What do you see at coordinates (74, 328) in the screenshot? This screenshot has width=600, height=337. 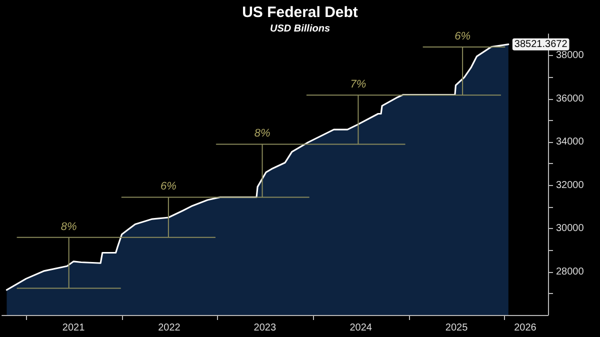 I see `x-tick-label: 2021` at bounding box center [74, 328].